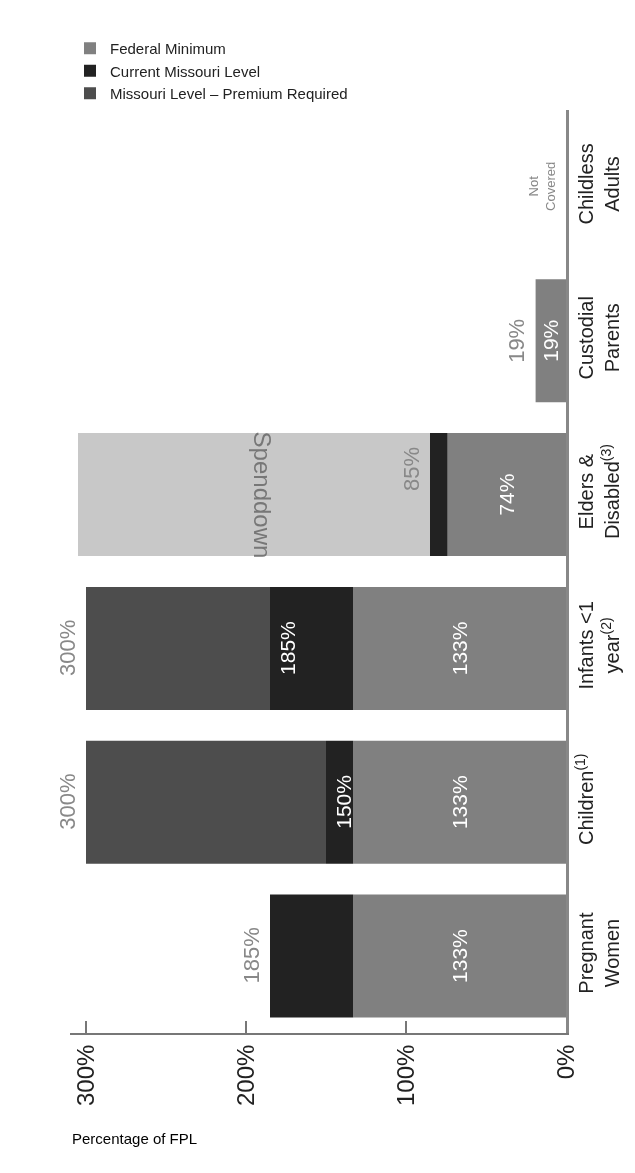  What do you see at coordinates (507, 494) in the screenshot?
I see `data-label: 74%` at bounding box center [507, 494].